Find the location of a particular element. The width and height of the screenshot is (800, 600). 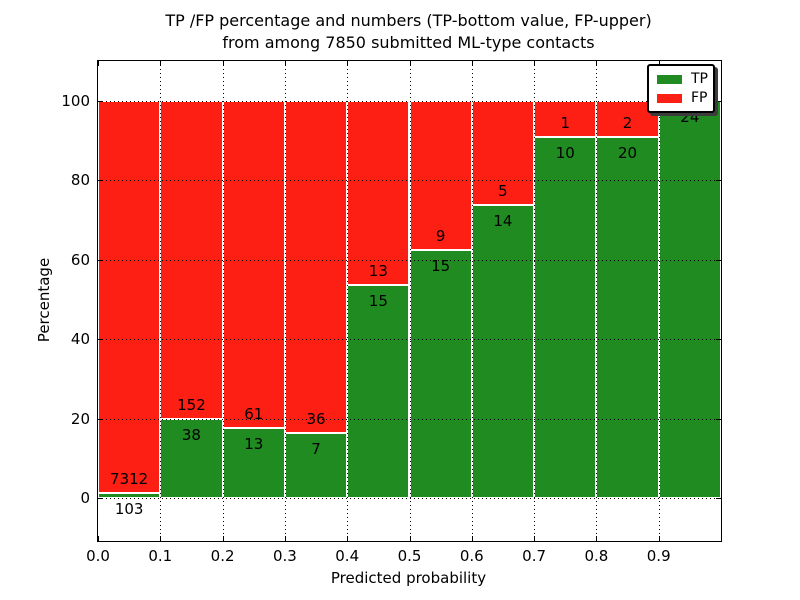

bar-count-label-fp: 7312 is located at coordinates (129, 478).